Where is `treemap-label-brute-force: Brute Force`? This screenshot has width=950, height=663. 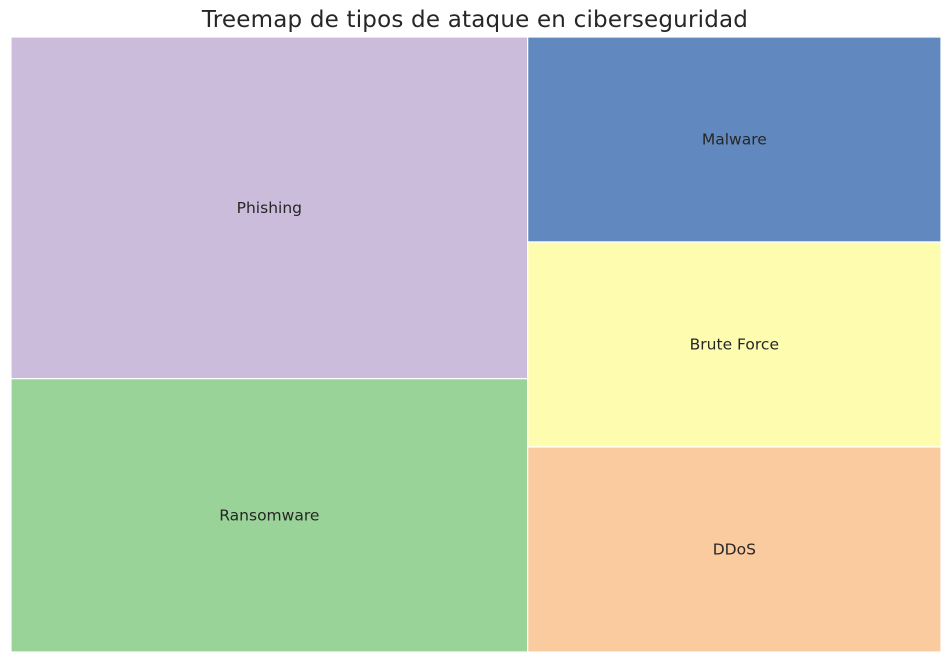
treemap-label-brute-force: Brute Force is located at coordinates (734, 345).